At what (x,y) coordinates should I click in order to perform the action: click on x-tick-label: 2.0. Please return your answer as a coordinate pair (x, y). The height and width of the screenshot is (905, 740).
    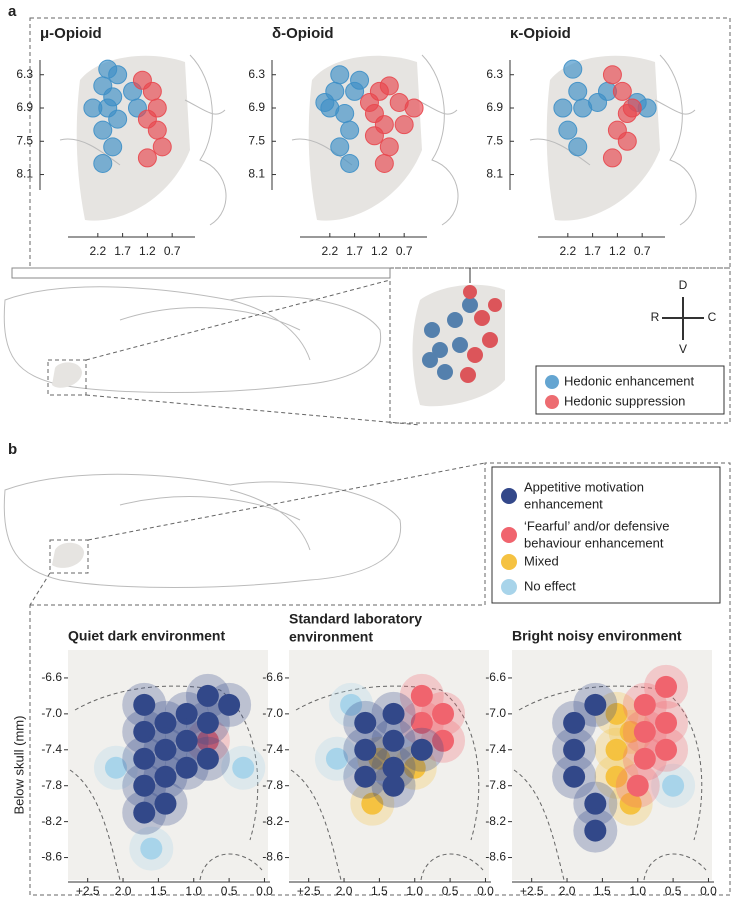
    Looking at the image, I should click on (123, 891).